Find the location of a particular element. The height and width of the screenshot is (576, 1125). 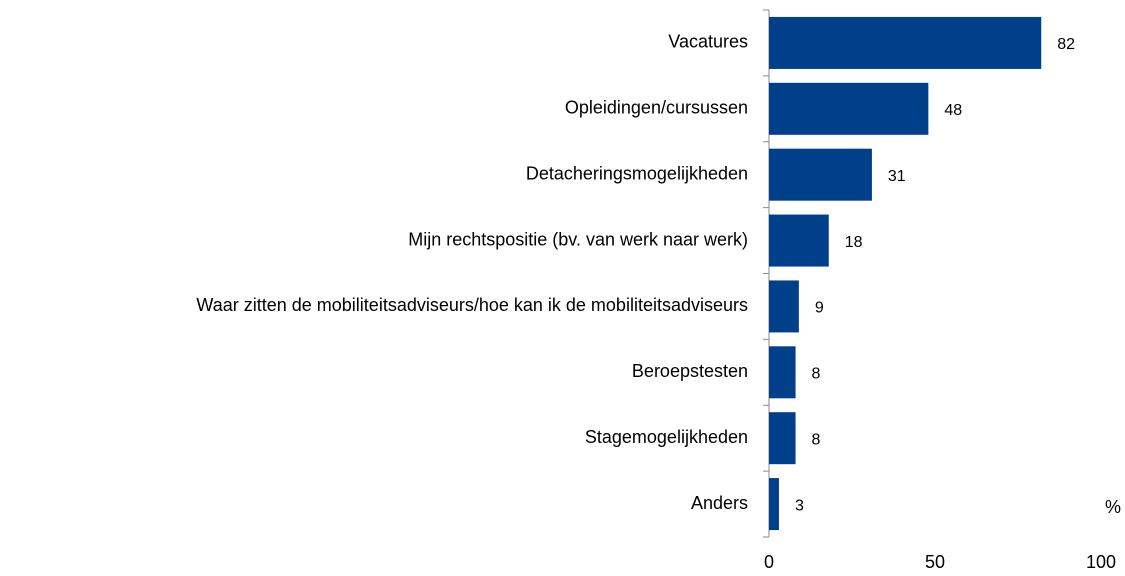

value-label: 48 is located at coordinates (953, 110).